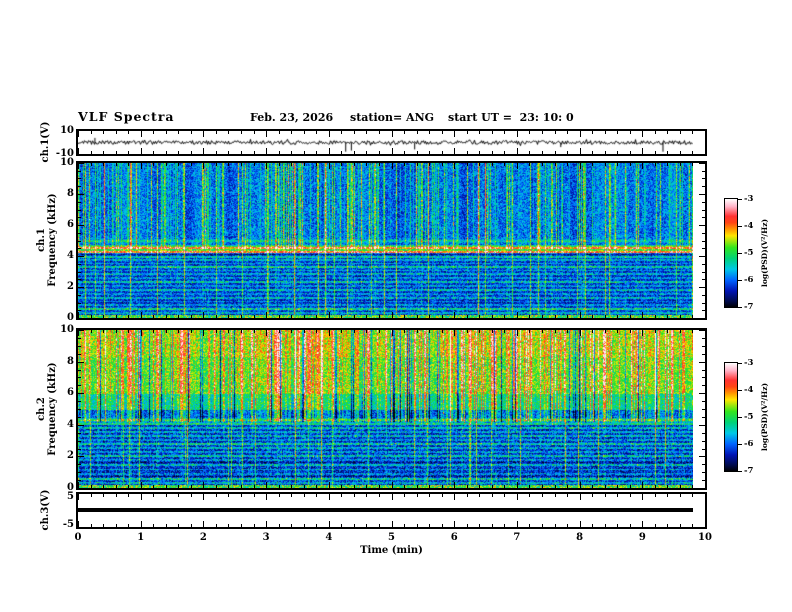 The height and width of the screenshot is (612, 792). Describe the element at coordinates (68, 524) in the screenshot. I see `volt-tick-label: -5` at that location.